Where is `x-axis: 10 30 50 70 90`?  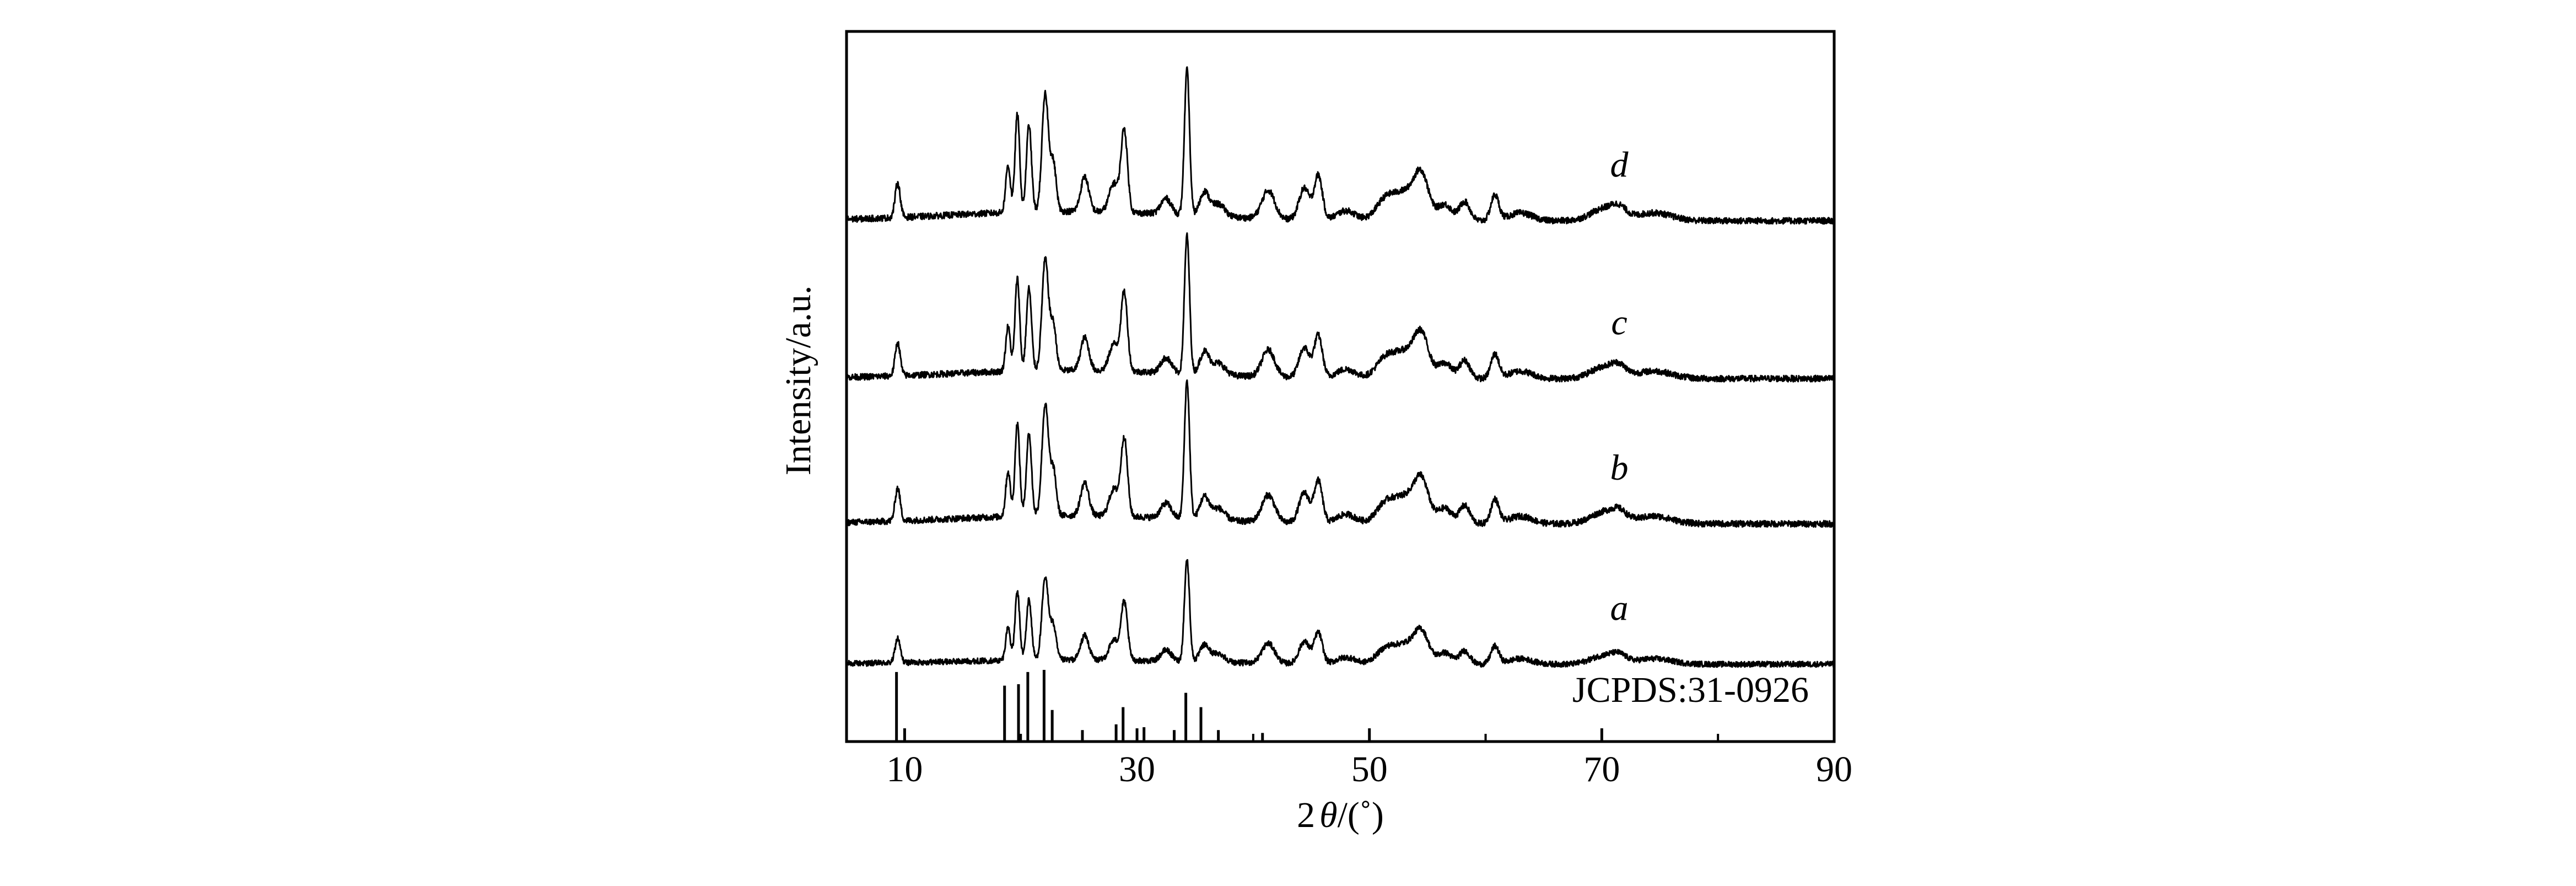 x-axis: 10 30 50 70 90 is located at coordinates (1369, 759).